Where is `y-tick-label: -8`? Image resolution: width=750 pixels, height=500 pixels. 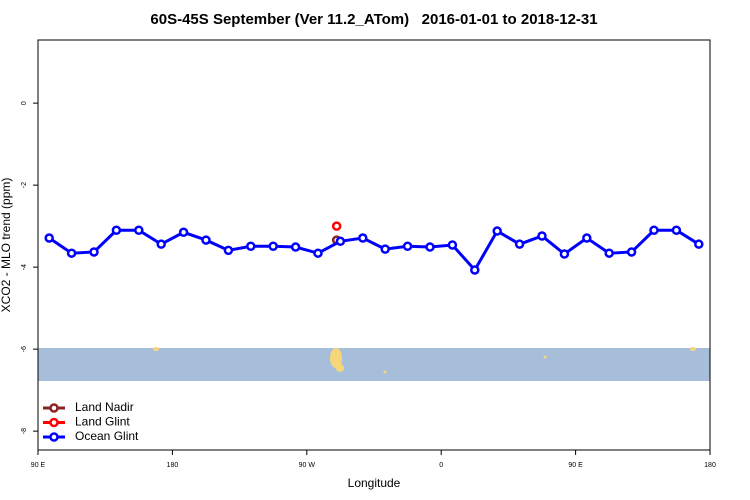 y-tick-label: -8 is located at coordinates (24, 431).